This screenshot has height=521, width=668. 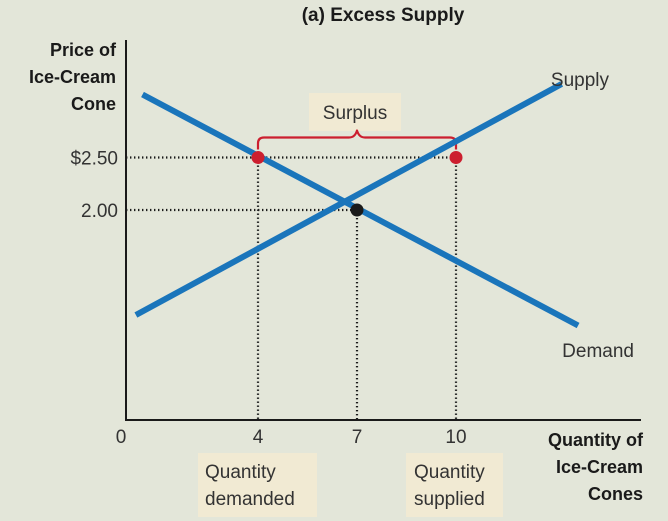 What do you see at coordinates (357, 437) in the screenshot?
I see `x-tick-label-7: 7` at bounding box center [357, 437].